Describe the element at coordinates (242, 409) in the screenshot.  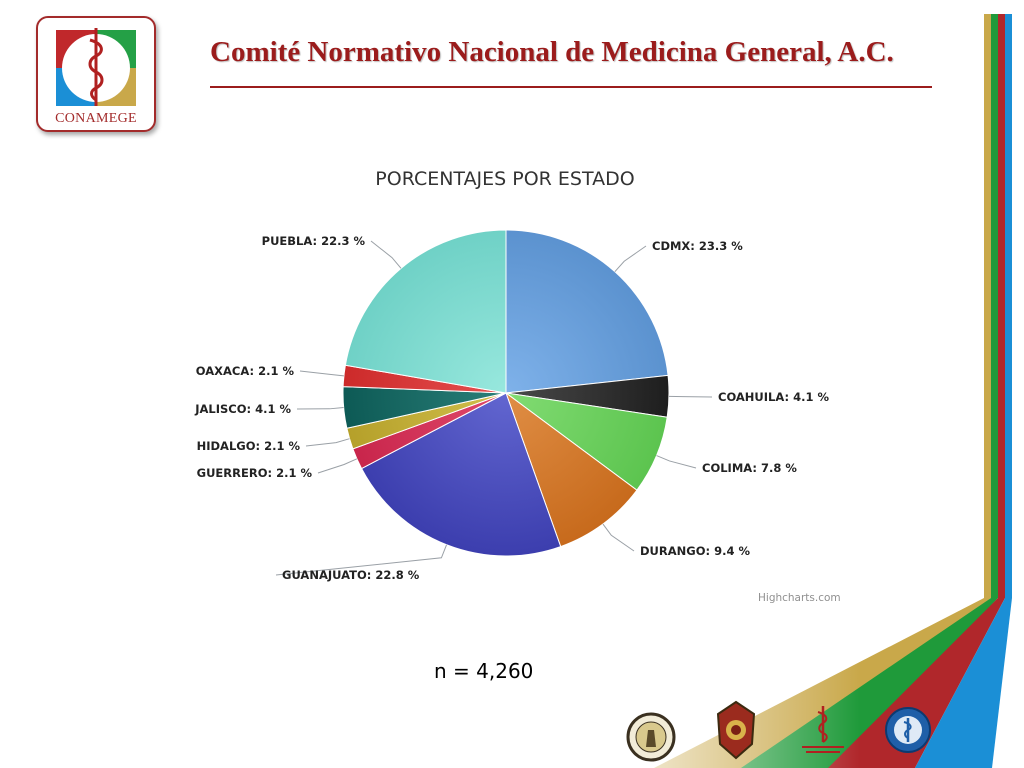
I see `data-label-jalisco: JALISCO: 4.1 %` at that location.